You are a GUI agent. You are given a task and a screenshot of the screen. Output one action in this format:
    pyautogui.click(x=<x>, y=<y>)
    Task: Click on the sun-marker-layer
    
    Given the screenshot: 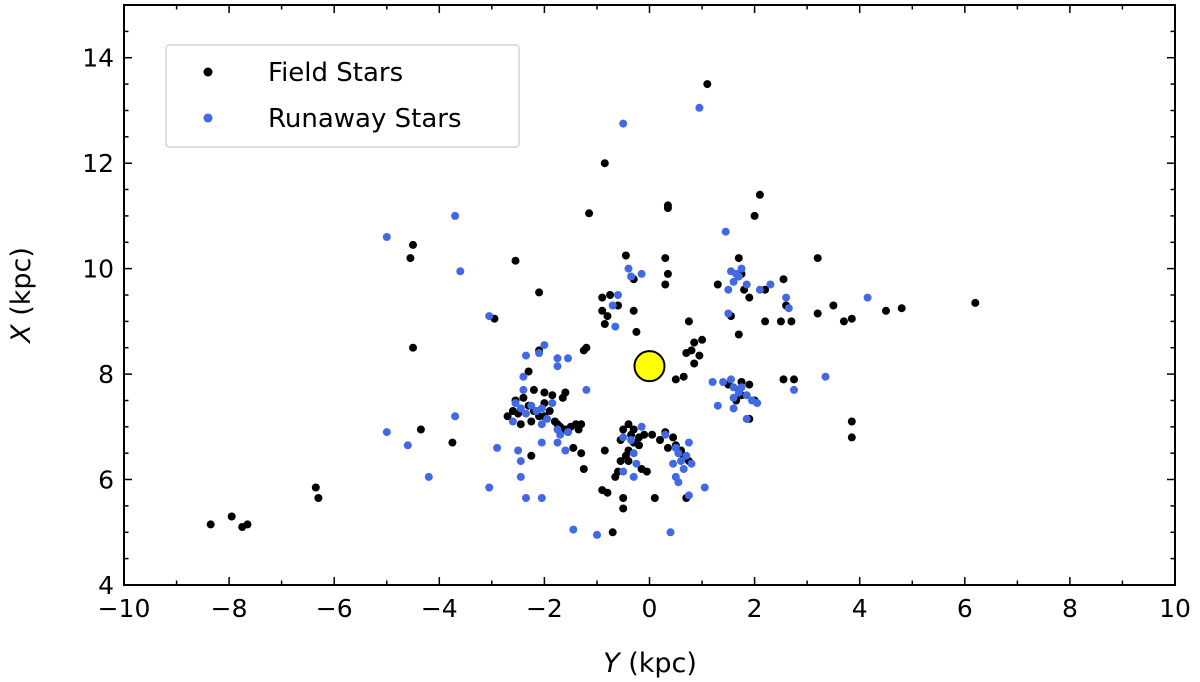 What is the action you would take?
    pyautogui.click(x=649, y=366)
    